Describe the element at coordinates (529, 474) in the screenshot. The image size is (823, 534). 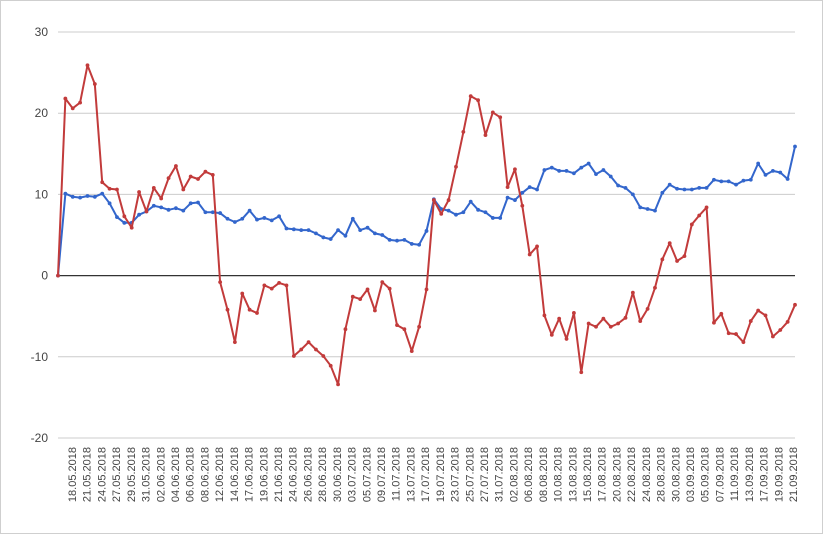
I see `x-tick-label: 06.08.2018` at that location.